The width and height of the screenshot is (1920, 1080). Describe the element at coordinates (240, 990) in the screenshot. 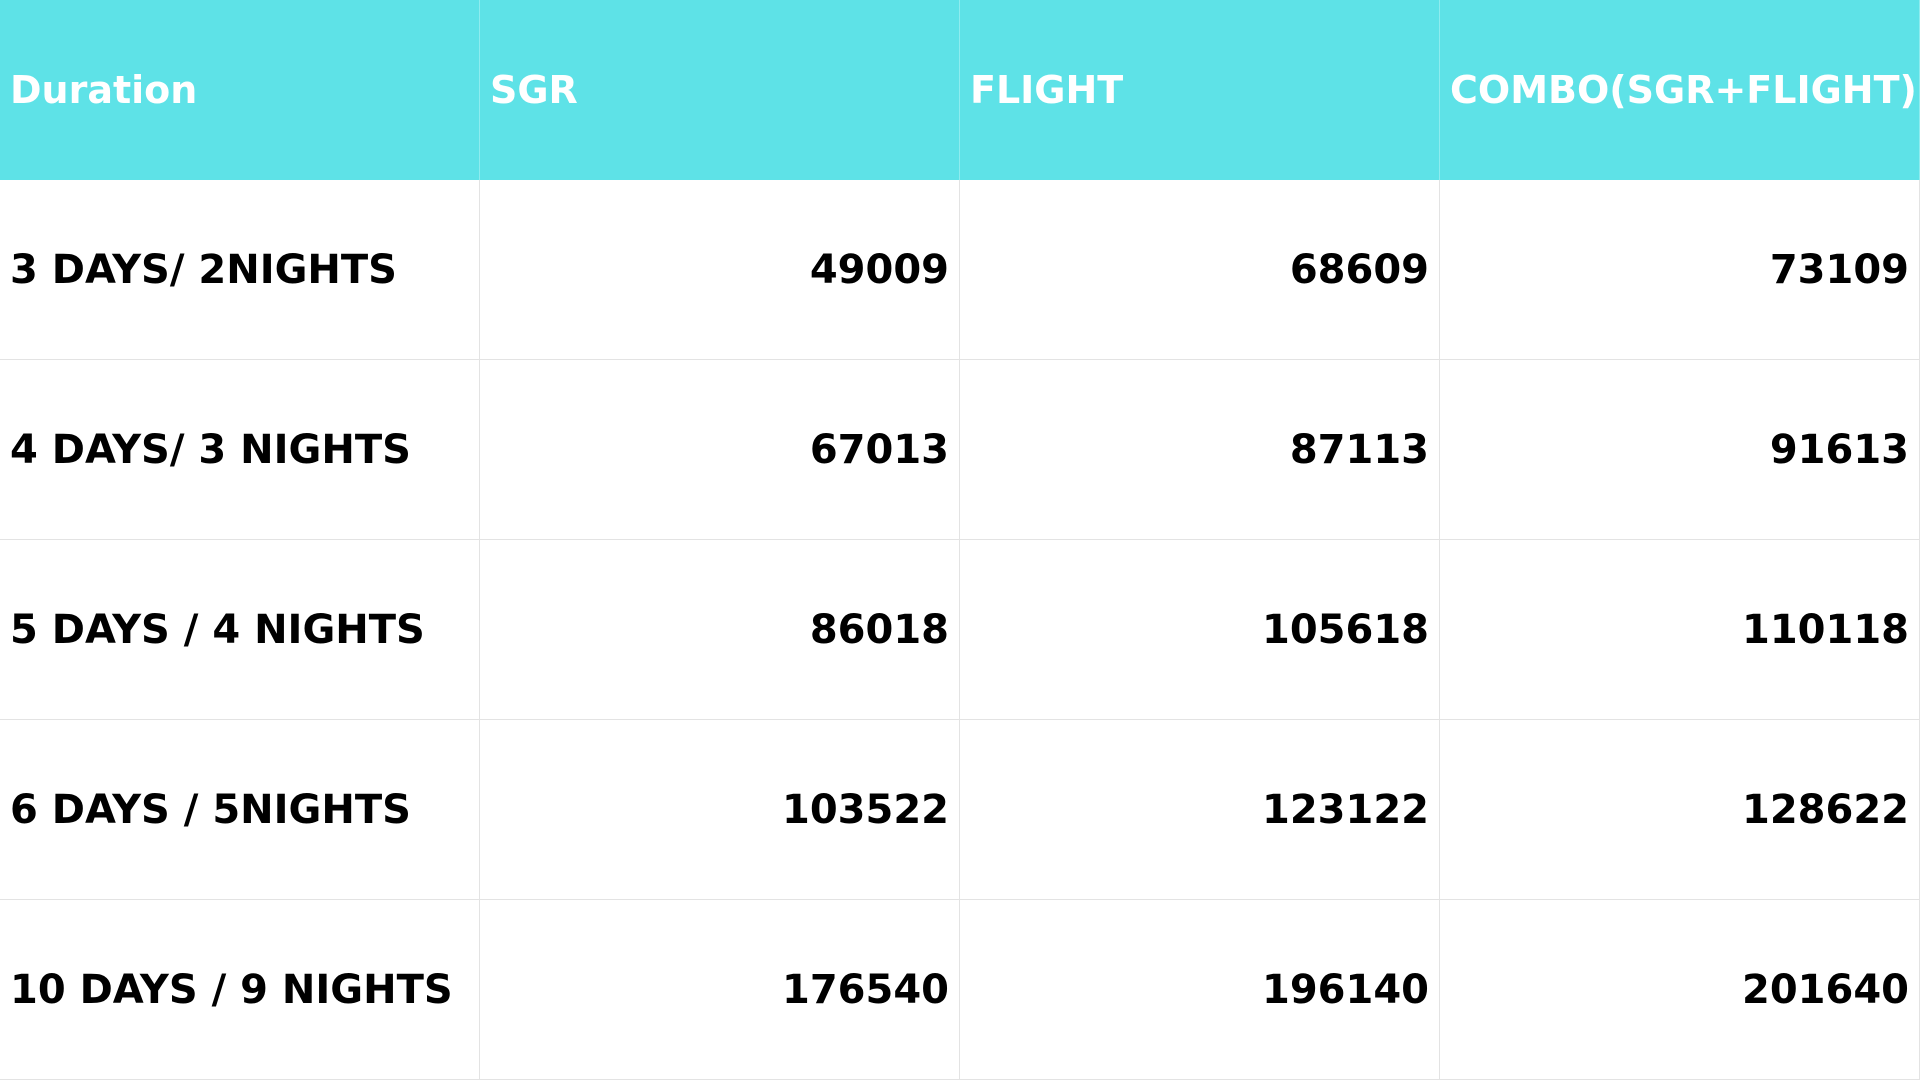

I see `duration-cell: 10 DAYS / 9 NIGHTS` at that location.